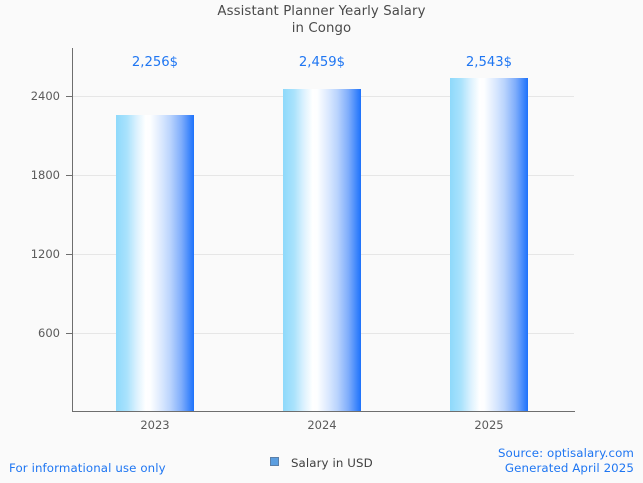 Image resolution: width=643 pixels, height=483 pixels. Describe the element at coordinates (322, 62) in the screenshot. I see `bar-value-2024: 2,459$` at that location.